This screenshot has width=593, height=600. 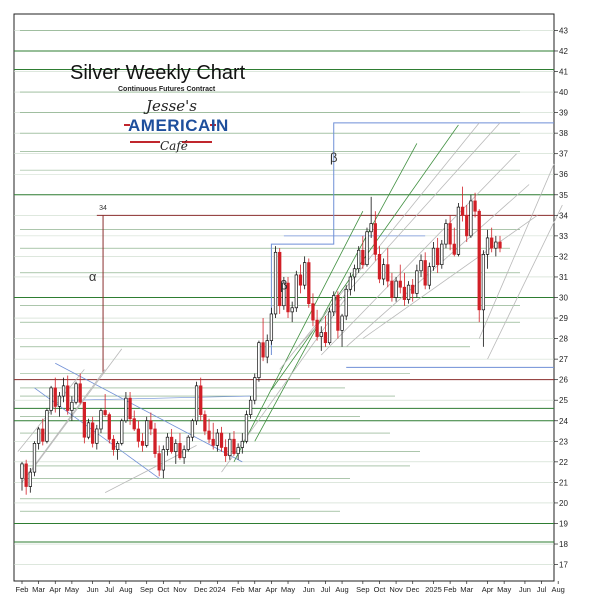 What do you see at coordinates (563, 236) in the screenshot?
I see `y-tick-label: 33` at bounding box center [563, 236].